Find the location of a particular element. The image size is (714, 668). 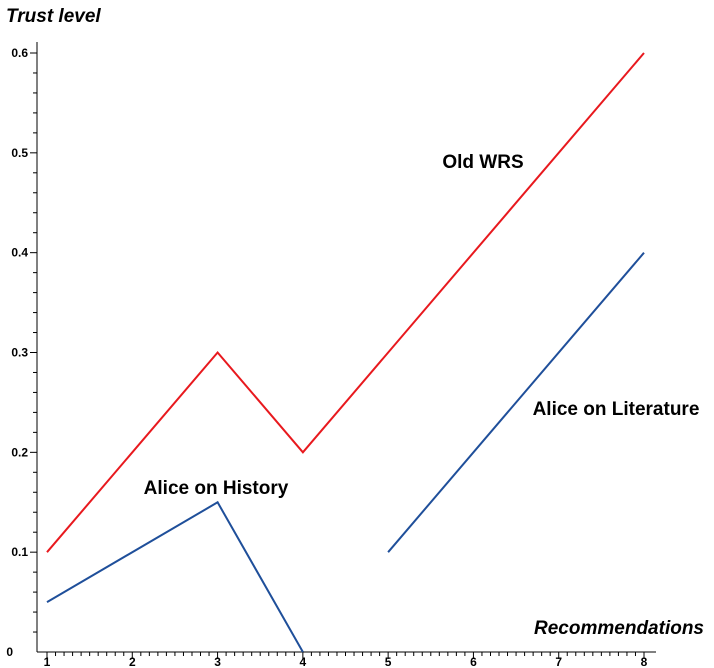

y-axis-ticks: 0 0.1 0.2 0.3 0.4 0.5 0.6 is located at coordinates (21, 352).